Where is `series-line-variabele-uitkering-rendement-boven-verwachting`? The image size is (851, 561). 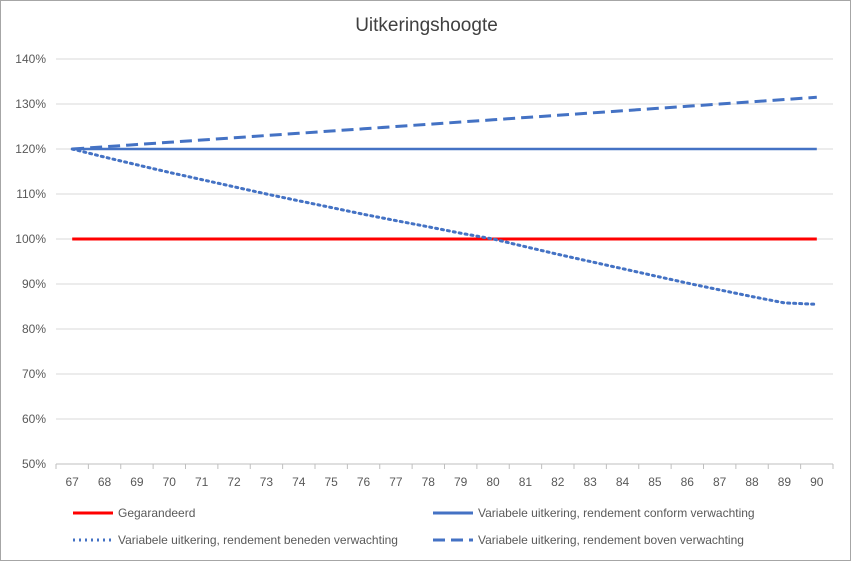
series-line-variabele-uitkering-rendement-boven-verwachting is located at coordinates (444, 123).